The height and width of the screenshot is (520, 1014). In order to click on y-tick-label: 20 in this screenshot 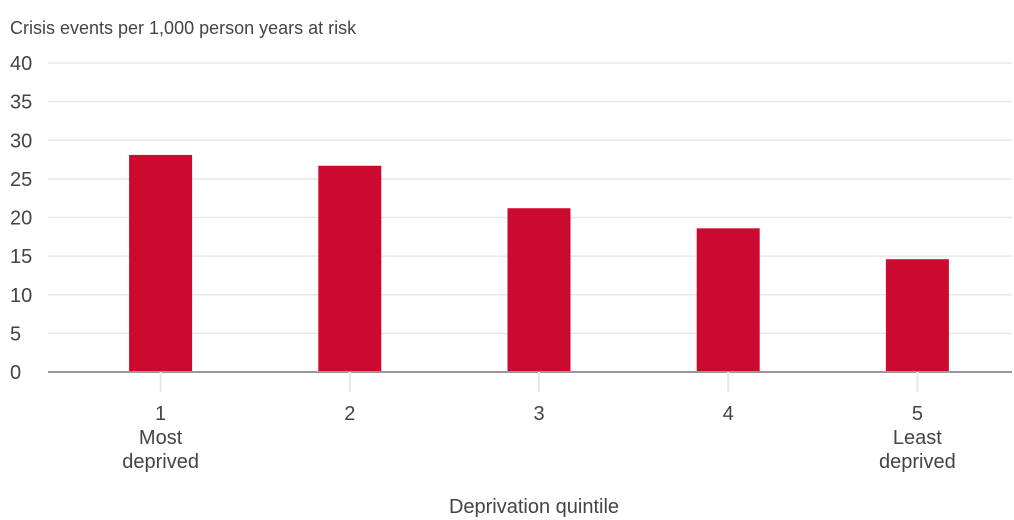, I will do `click(21, 219)`.